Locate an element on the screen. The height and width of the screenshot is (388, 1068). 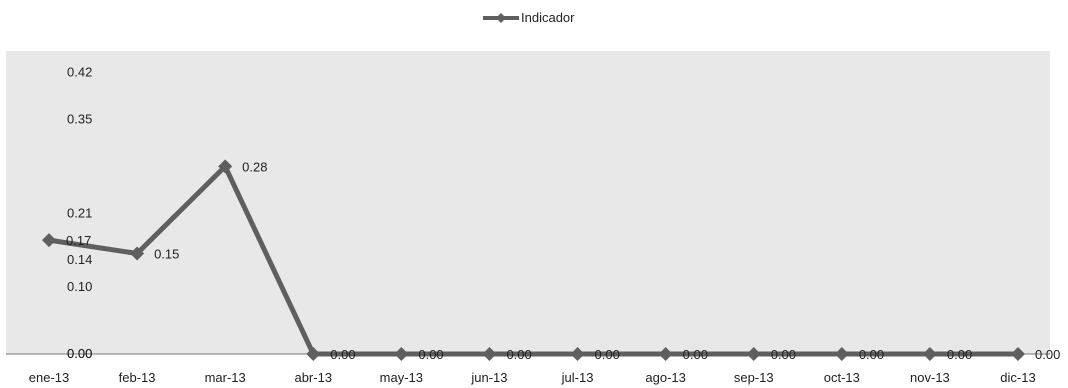
legend: Indicador is located at coordinates (529, 17).